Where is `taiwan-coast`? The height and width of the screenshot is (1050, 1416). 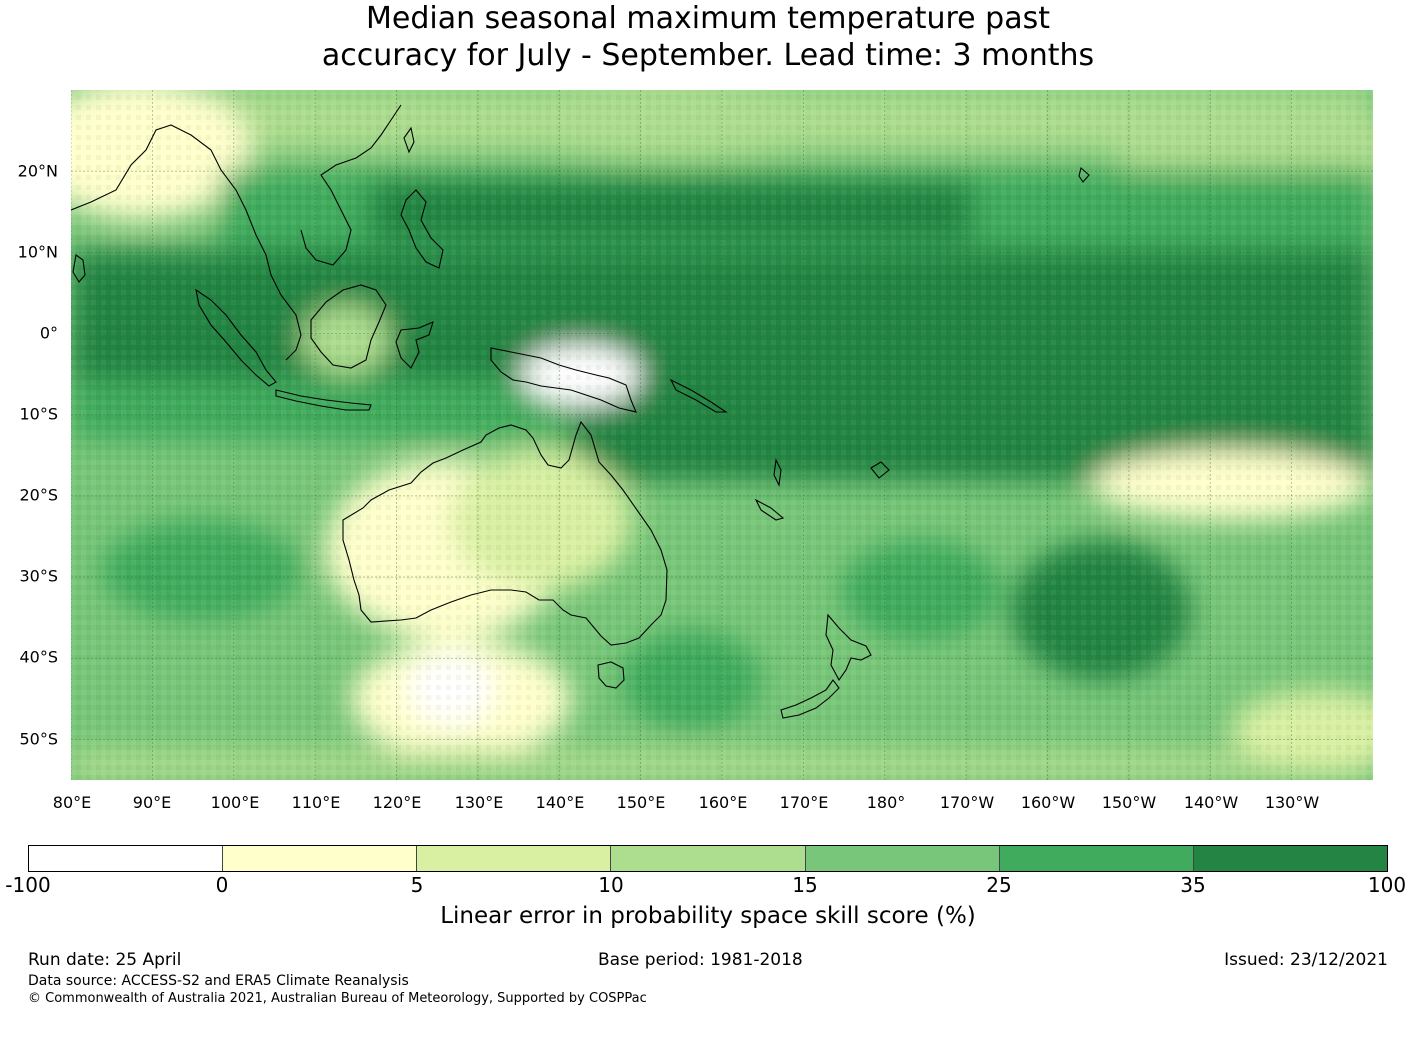
taiwan-coast is located at coordinates (409, 140).